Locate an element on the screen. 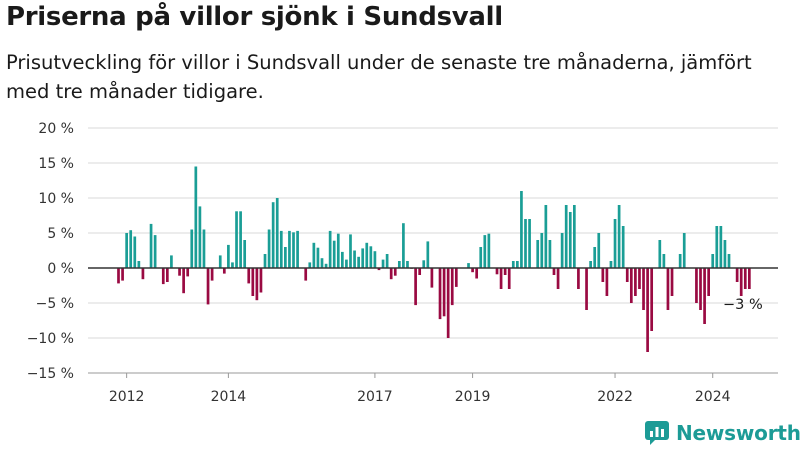  y-tick-label: 10 % is located at coordinates (56, 199).